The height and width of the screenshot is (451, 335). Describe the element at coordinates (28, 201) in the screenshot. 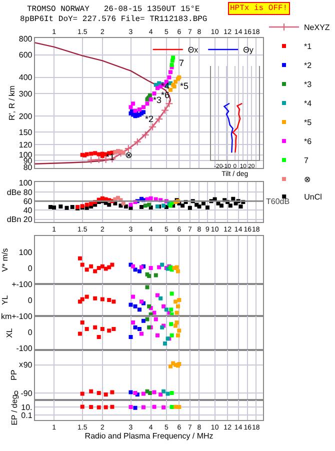

I see `y-tick-label: 60` at that location.